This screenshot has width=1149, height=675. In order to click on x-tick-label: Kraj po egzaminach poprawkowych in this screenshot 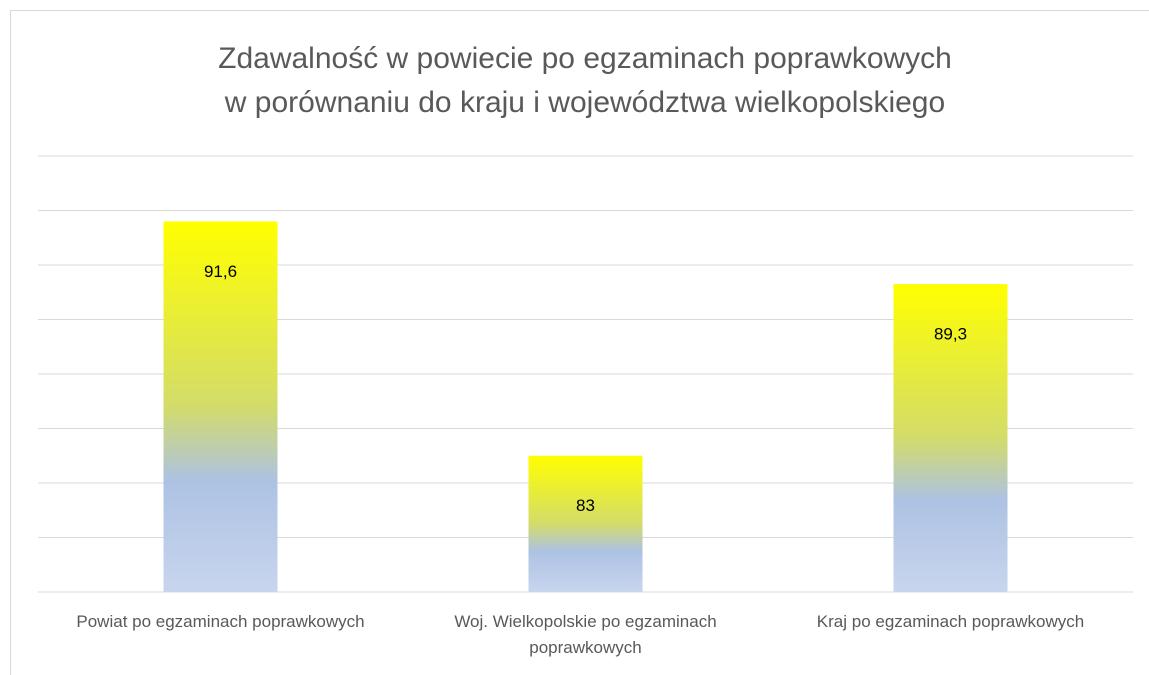, I will do `click(950, 621)`.